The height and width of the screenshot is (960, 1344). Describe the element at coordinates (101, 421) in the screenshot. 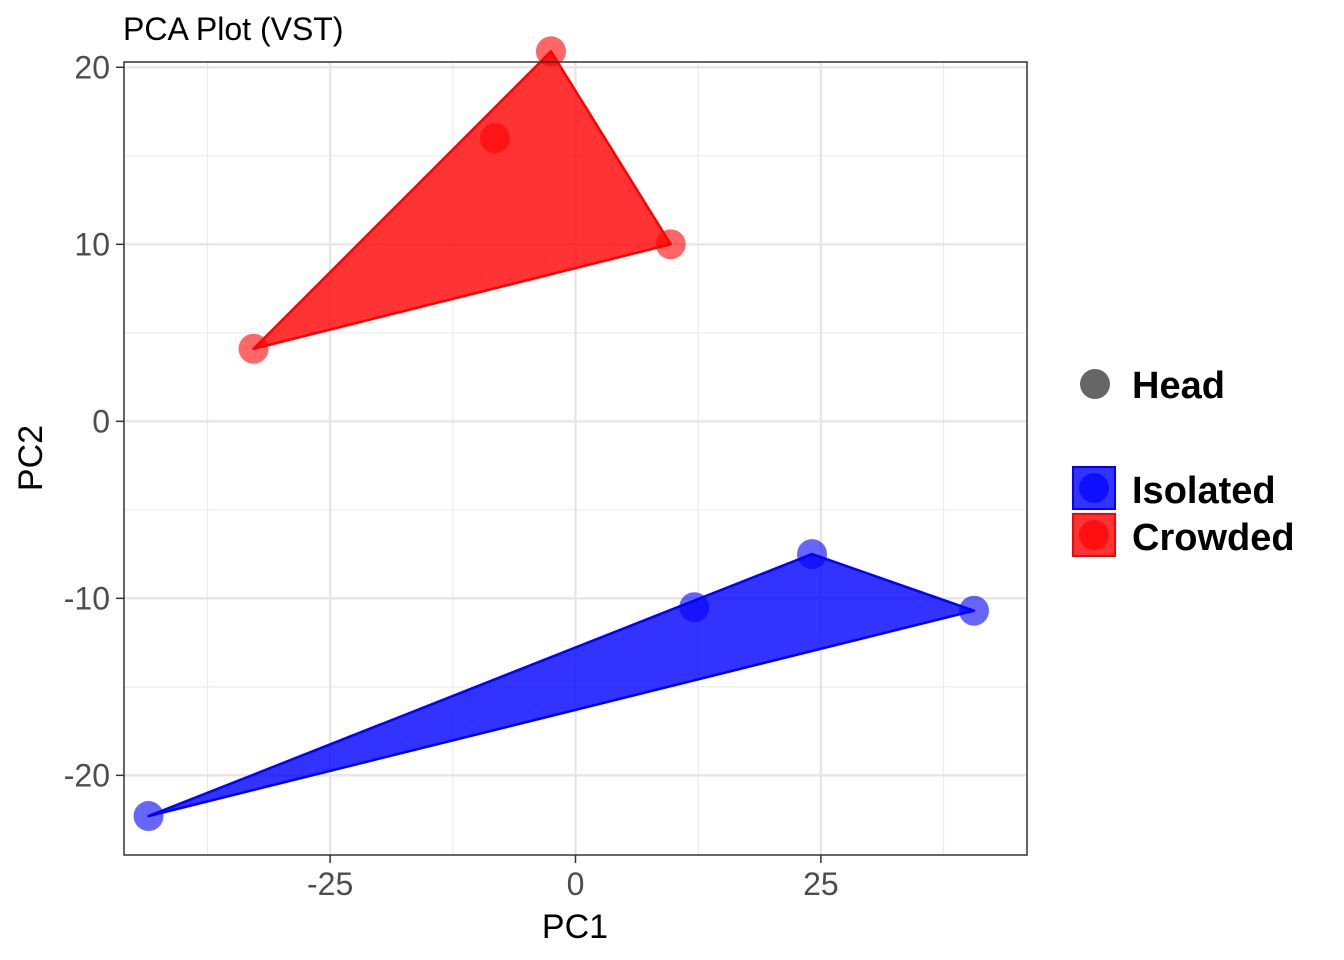

I see `y-tick-label: 0` at that location.